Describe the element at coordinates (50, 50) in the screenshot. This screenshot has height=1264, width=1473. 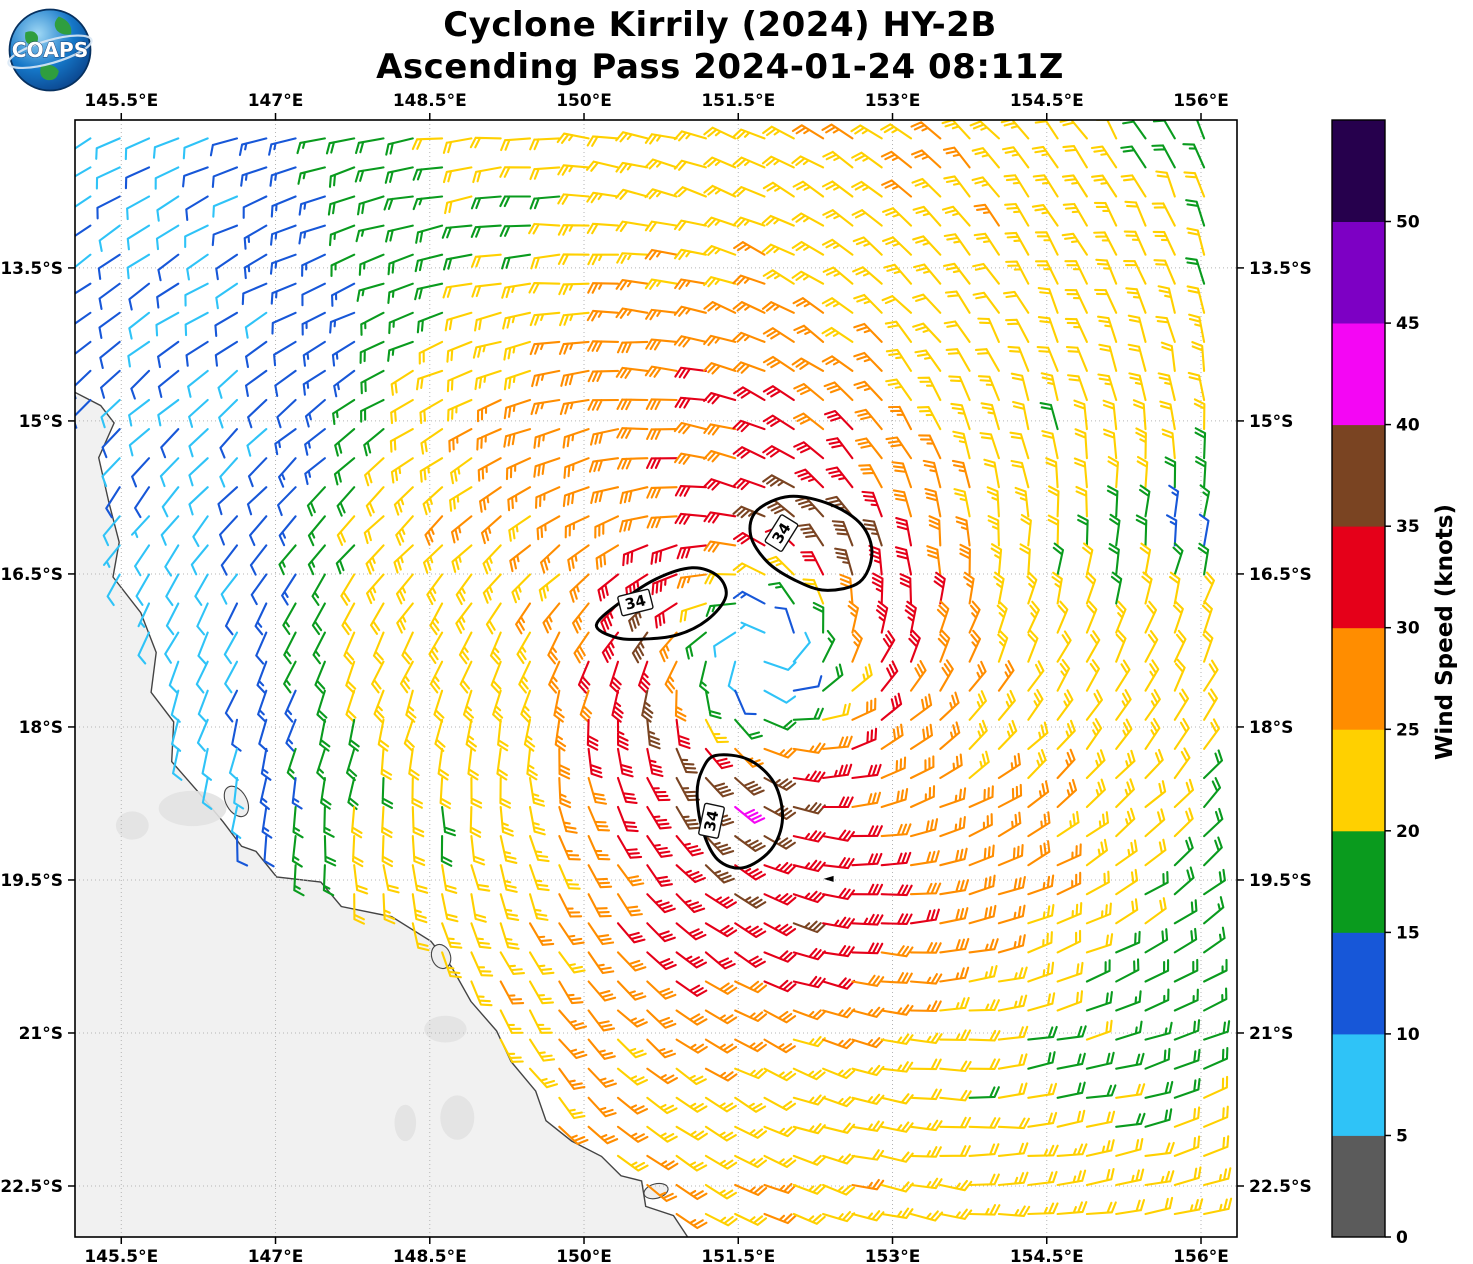
I see `coaps-logo: COAPS` at that location.